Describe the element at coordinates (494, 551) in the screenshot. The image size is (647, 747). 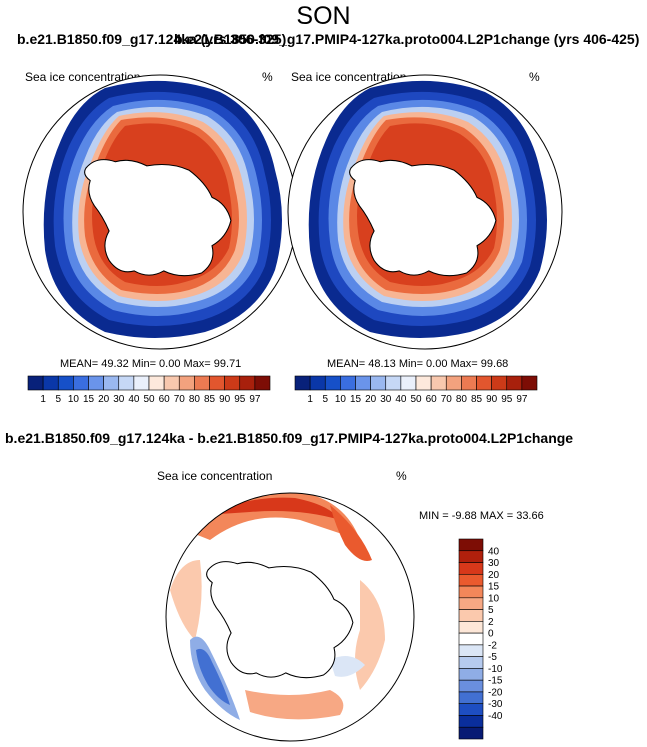
I see `diff-colorbar-tick-label: 40` at that location.